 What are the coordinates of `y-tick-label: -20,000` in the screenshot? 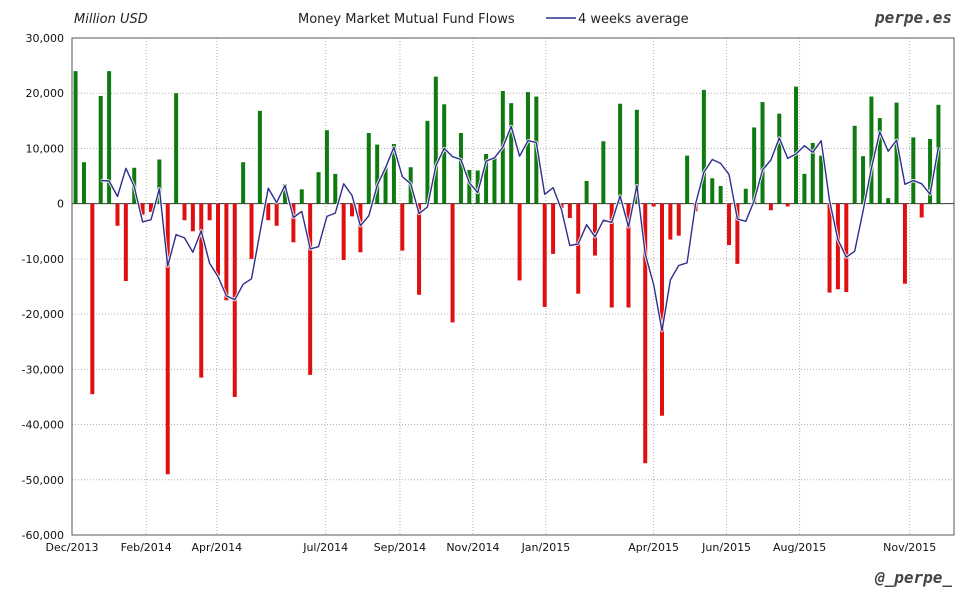 It's located at (43, 314).